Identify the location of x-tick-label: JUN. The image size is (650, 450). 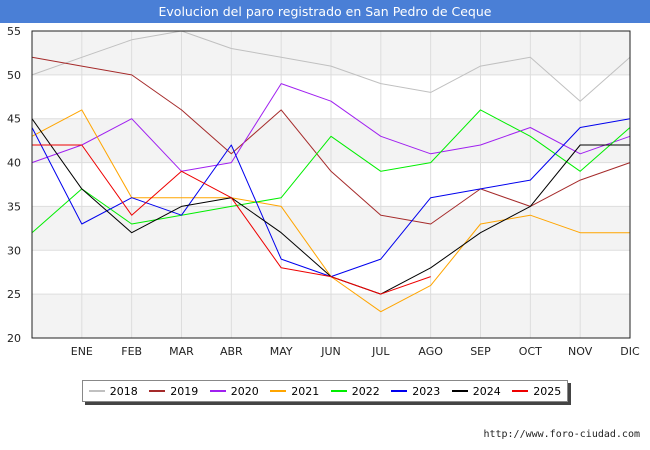
(330, 351).